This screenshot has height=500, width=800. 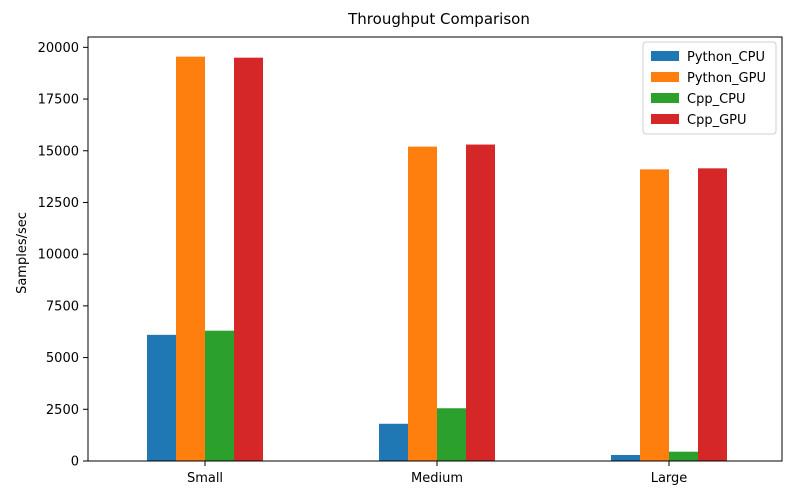 What do you see at coordinates (422, 303) in the screenshot?
I see `bar-python-gpu-medium` at bounding box center [422, 303].